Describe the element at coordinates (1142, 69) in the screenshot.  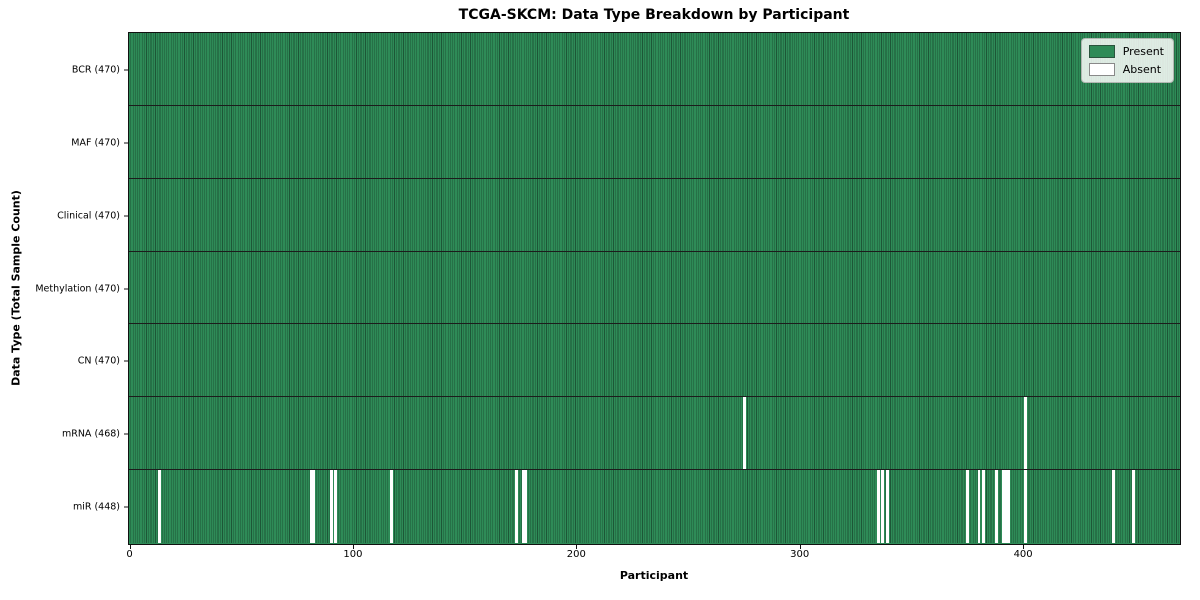
I see `legend-label-absent: Absent` at that location.